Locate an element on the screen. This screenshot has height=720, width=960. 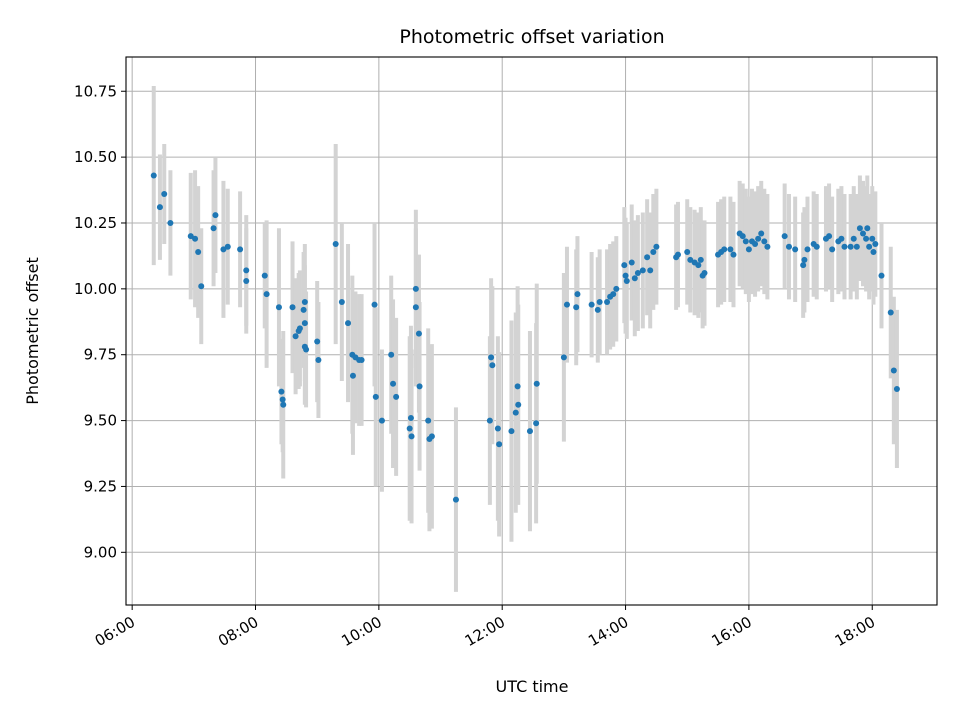
y-tick-label: 10.75 is located at coordinates (95, 91).